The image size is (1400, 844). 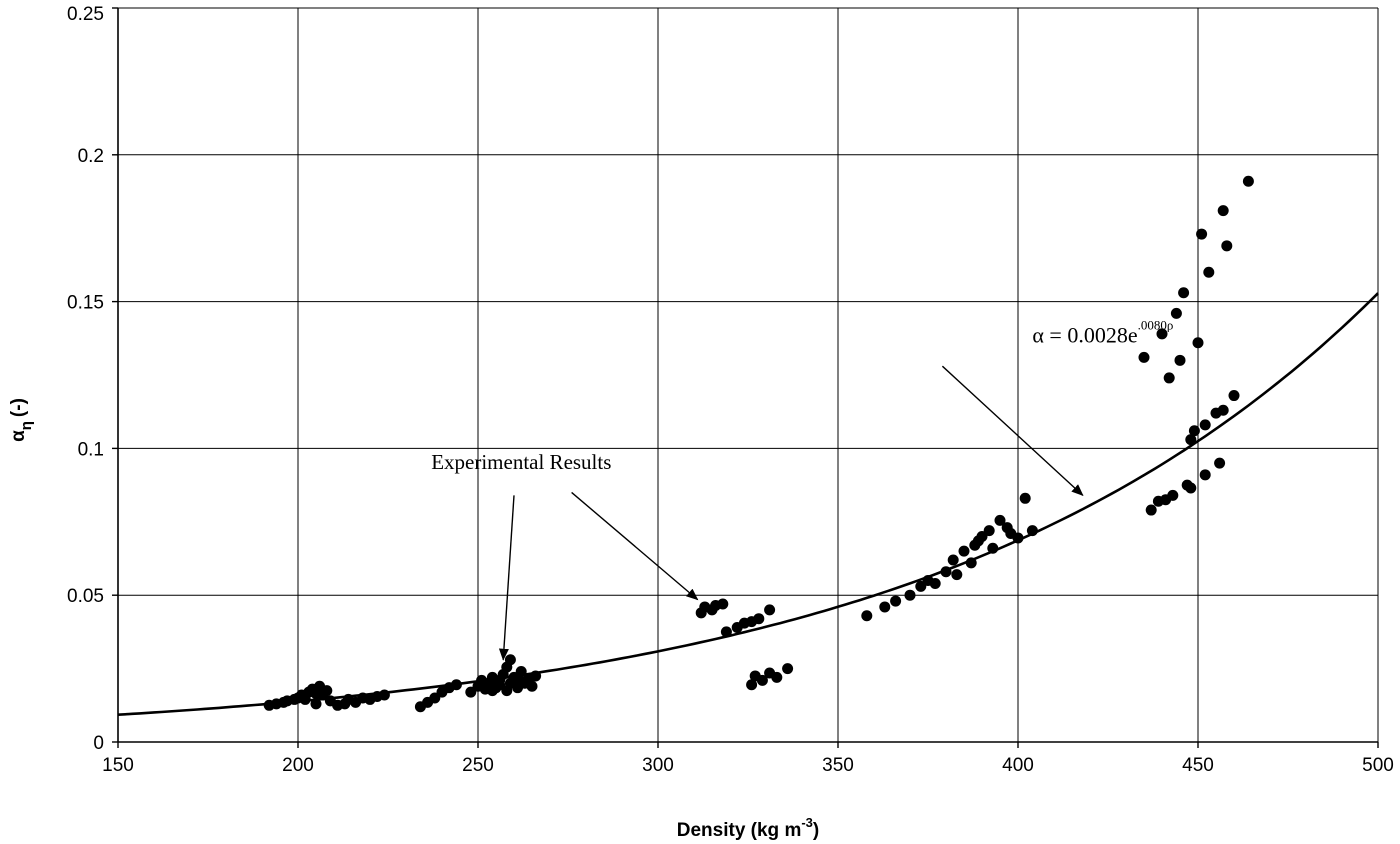 I want to click on x-tick-label: 400, so click(x=1018, y=765).